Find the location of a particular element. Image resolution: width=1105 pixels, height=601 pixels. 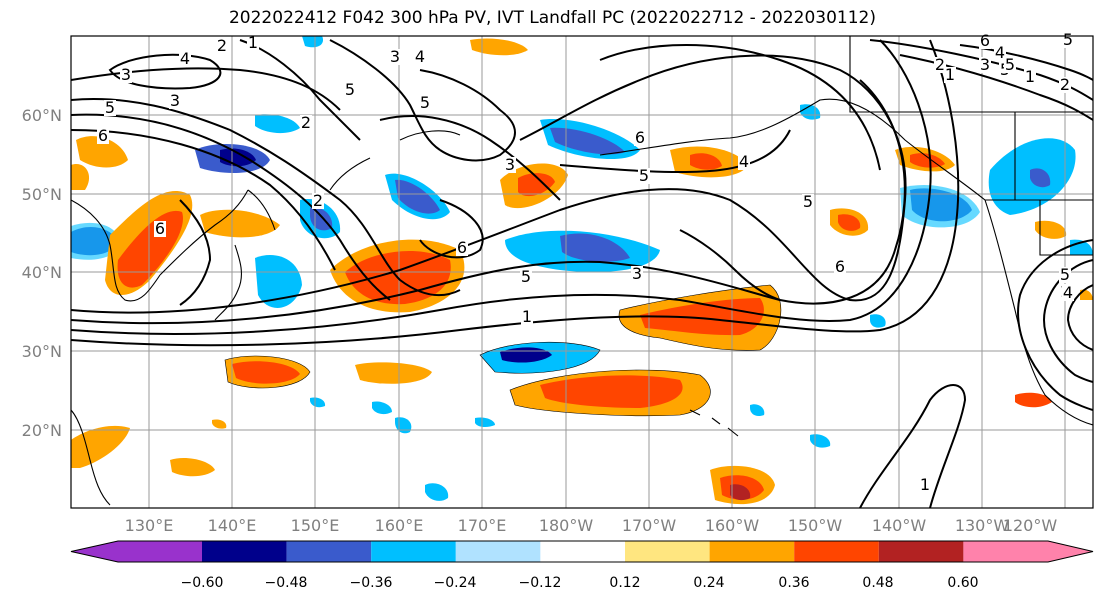

colorbar-tick-label: 0.48 is located at coordinates (877, 583).